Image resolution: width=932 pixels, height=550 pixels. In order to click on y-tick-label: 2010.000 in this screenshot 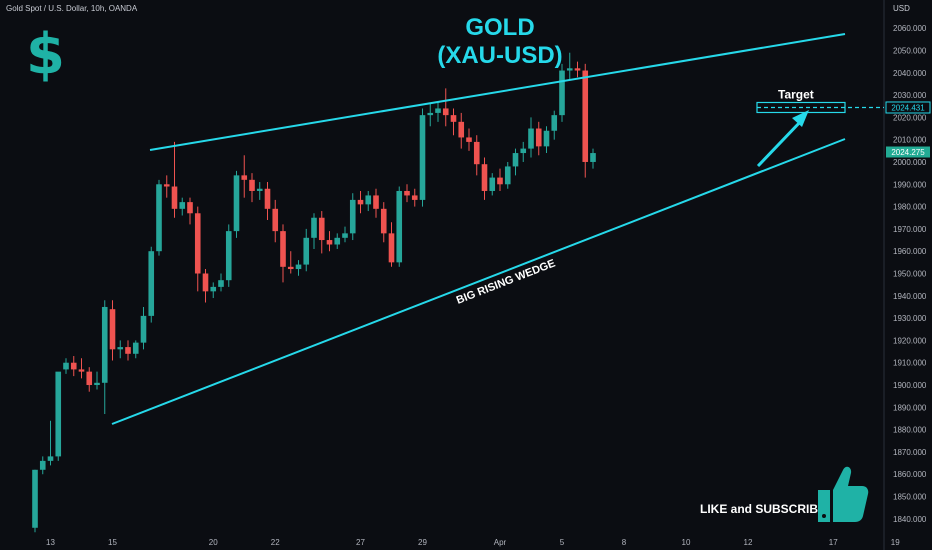, I will do `click(910, 140)`.